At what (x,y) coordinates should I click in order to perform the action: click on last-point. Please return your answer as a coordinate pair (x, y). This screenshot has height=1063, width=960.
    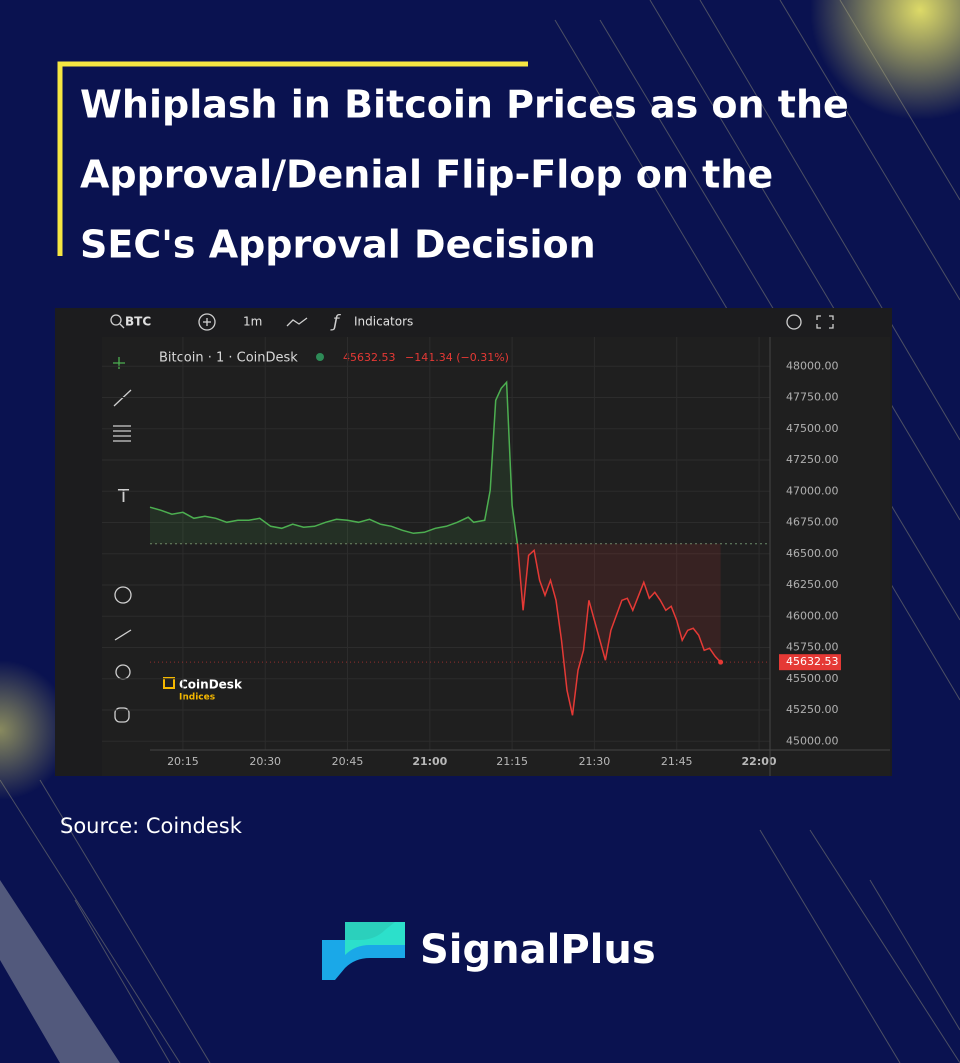
    Looking at the image, I should click on (721, 662).